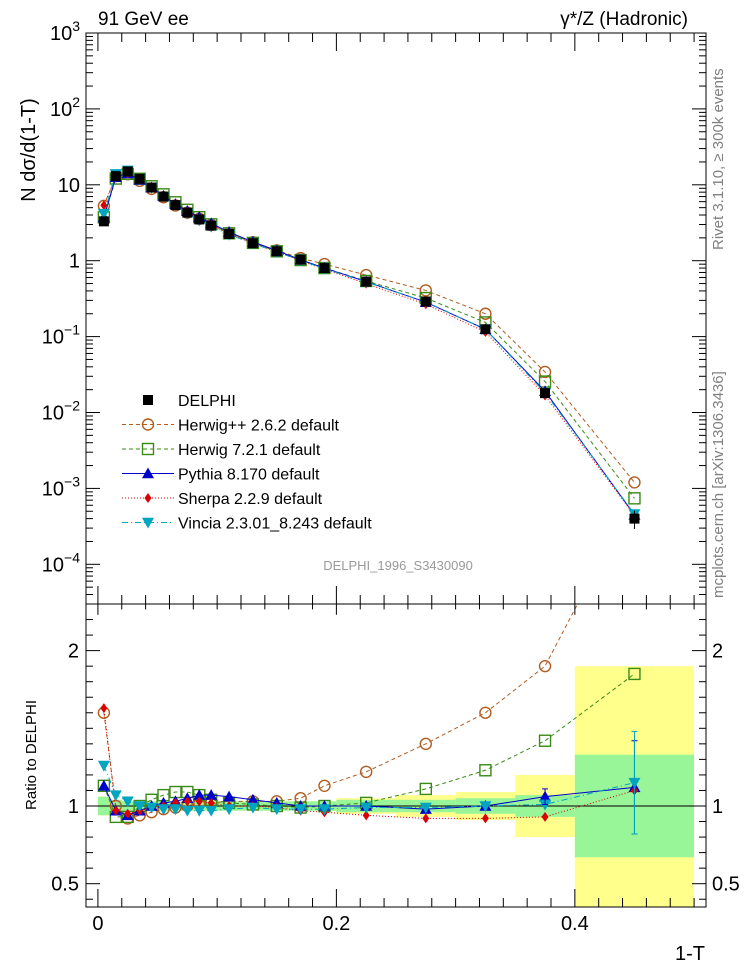  I want to click on legend-label-herwig-2-6-2-default: Herwig++ 2.6.2 default, so click(259, 426).